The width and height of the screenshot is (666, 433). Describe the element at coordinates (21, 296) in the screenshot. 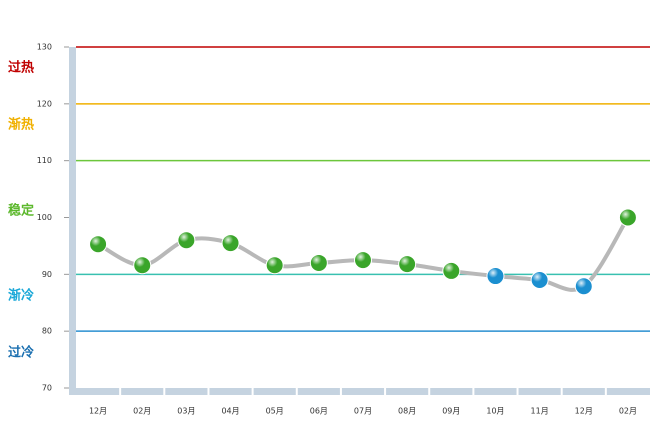

I see `zone-label: 渐冷` at that location.